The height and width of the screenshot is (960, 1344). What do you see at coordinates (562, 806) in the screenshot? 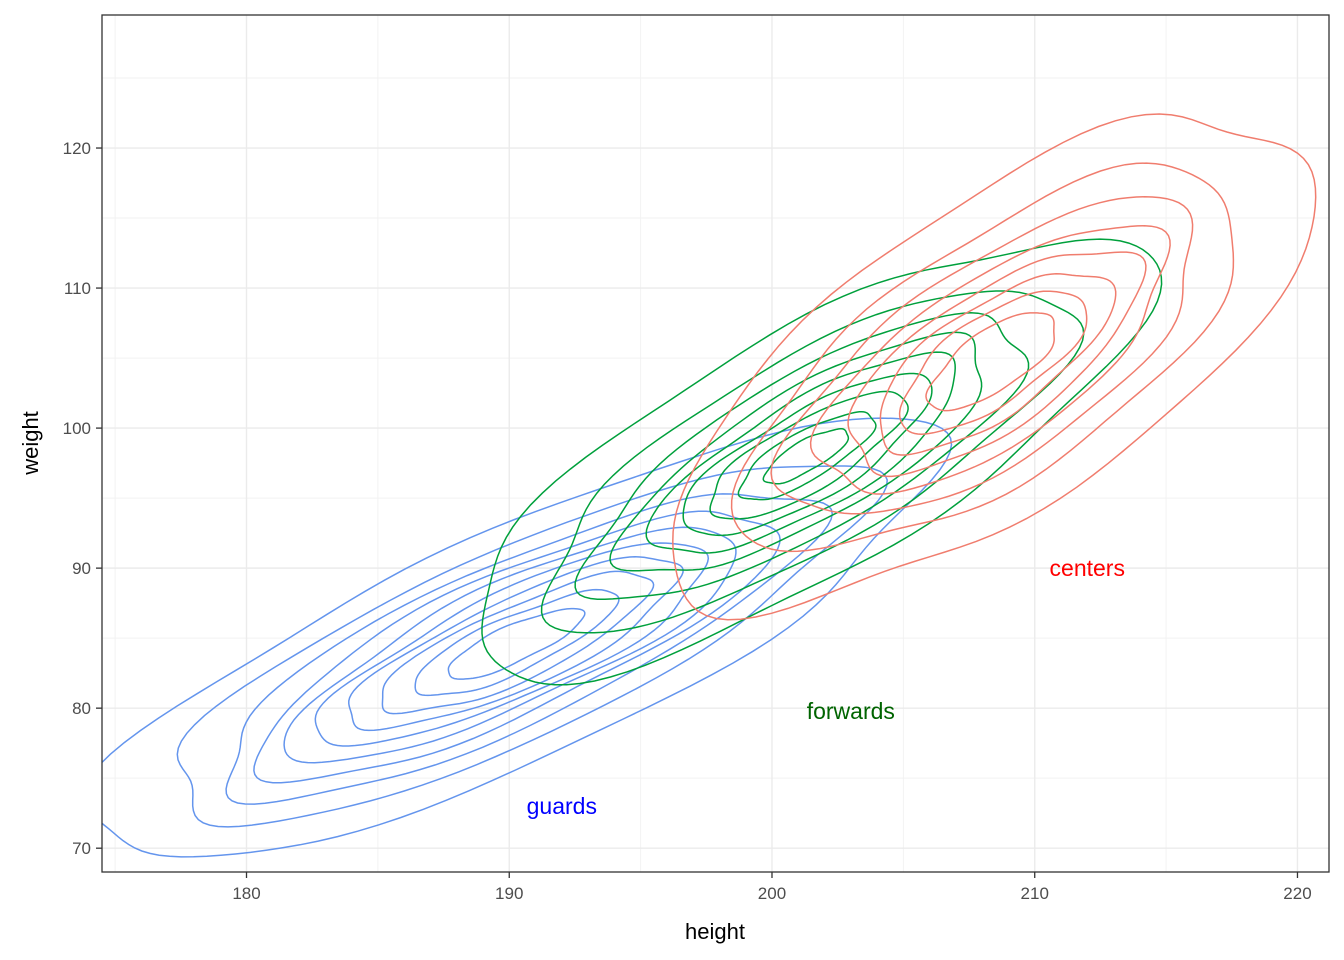
I see `annotation-guards: guards` at bounding box center [562, 806].